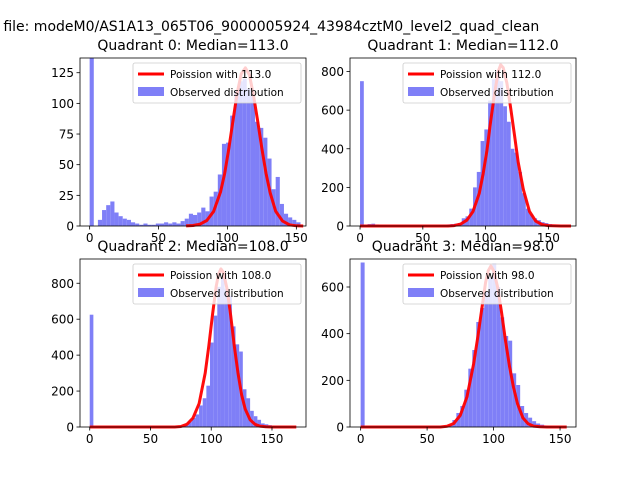 This screenshot has height=480, width=640. What do you see at coordinates (490, 75) in the screenshot?
I see `legend-label: Poission with 112.0` at bounding box center [490, 75].